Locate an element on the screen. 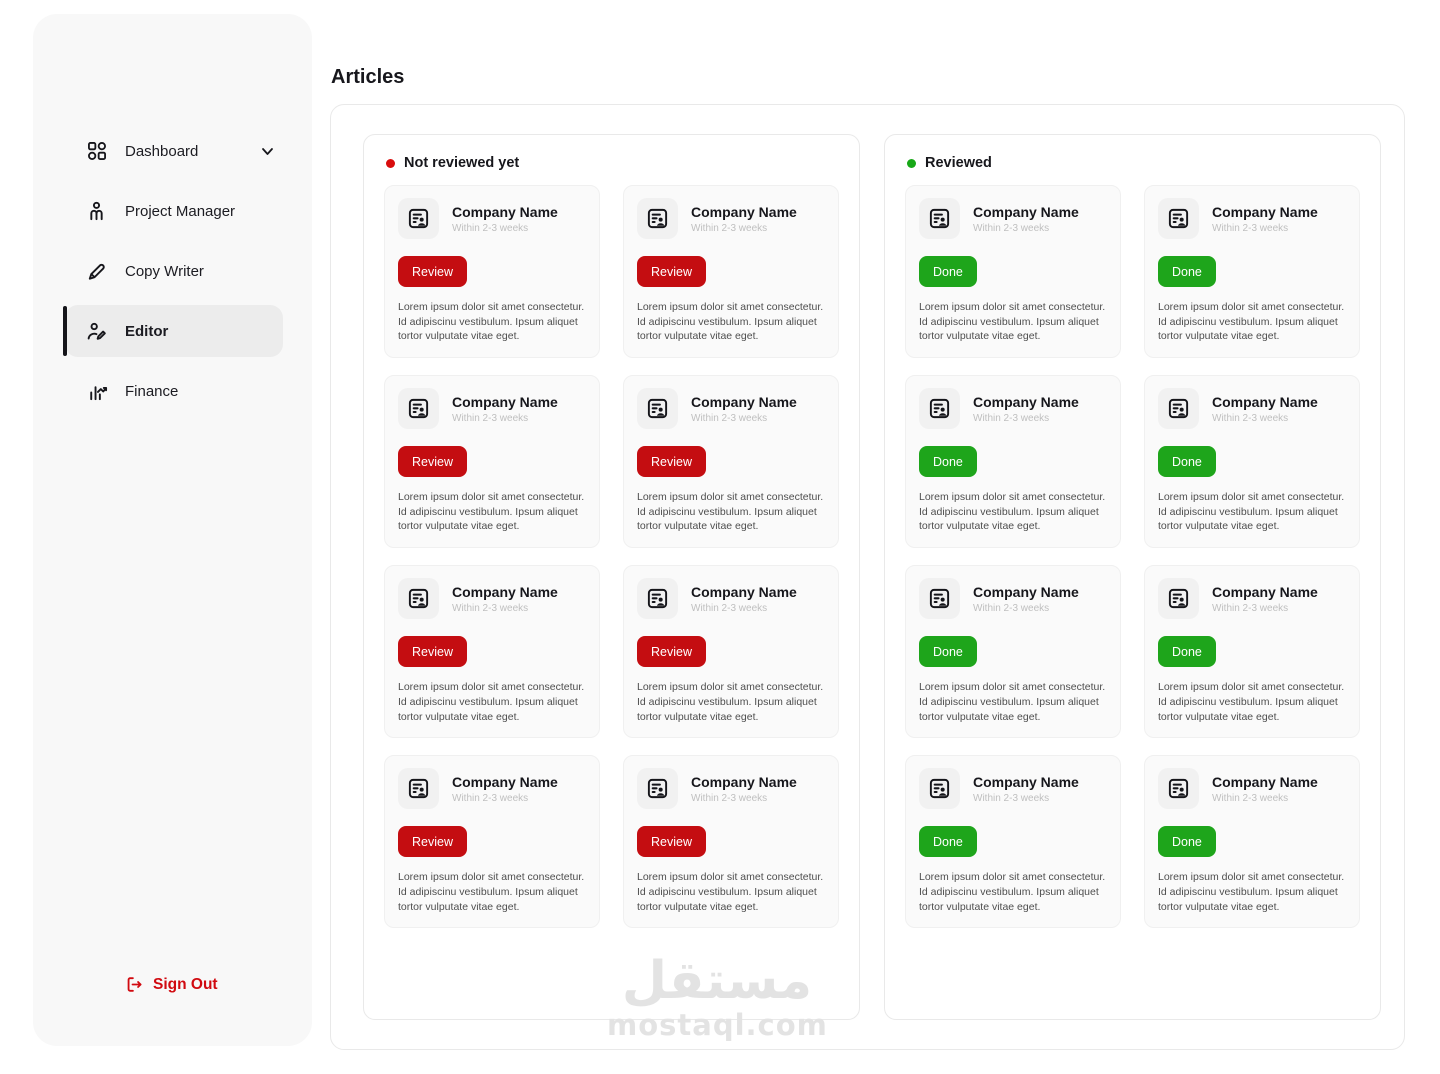 This screenshot has width=1440, height=1074. sidebar-nav: Dashboard Project Manager is located at coordinates (172, 215).